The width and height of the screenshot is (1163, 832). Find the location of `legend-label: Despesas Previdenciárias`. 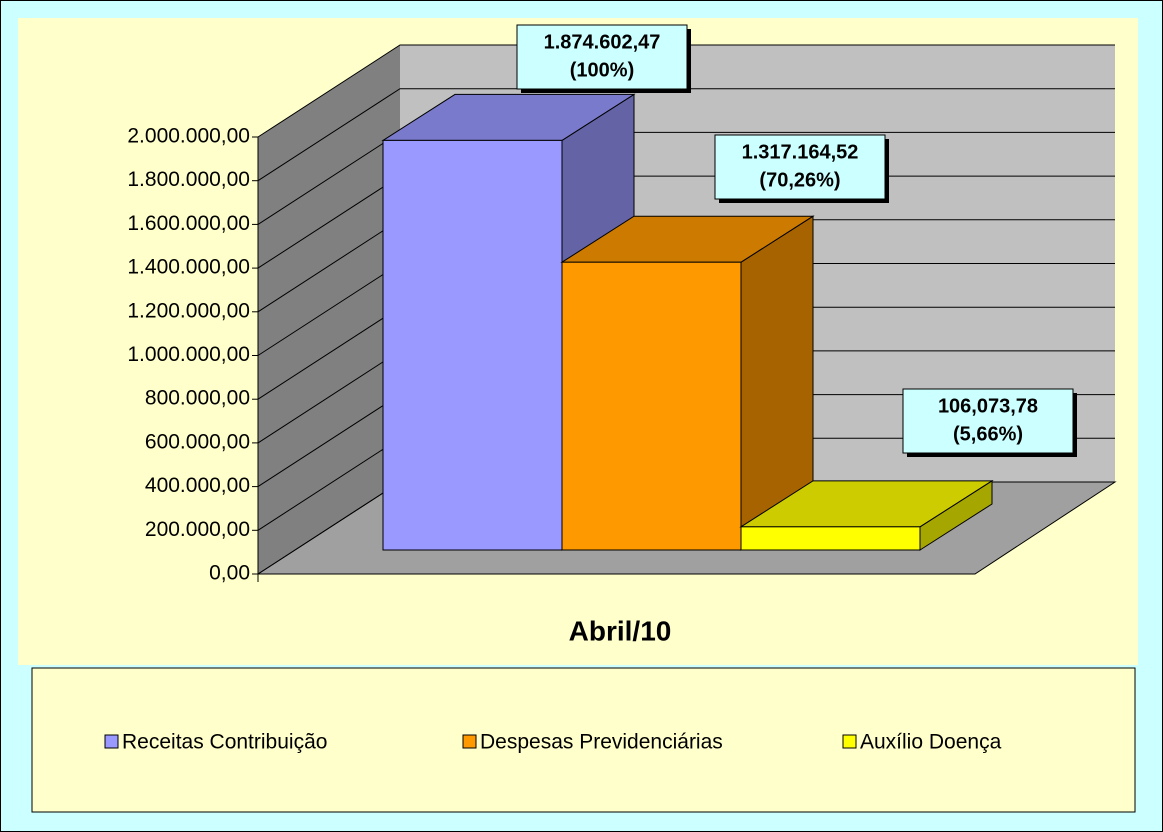

legend-label: Despesas Previdenciárias is located at coordinates (601, 742).